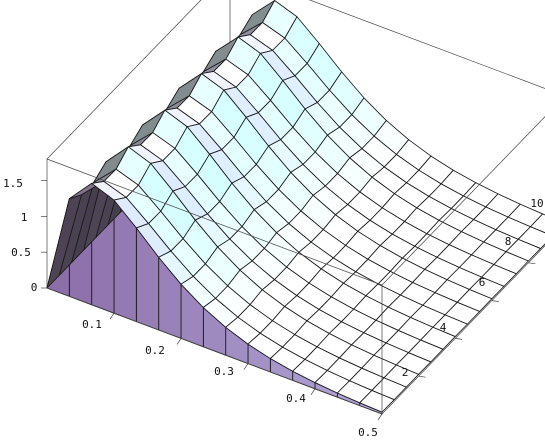 The height and width of the screenshot is (442, 545). What do you see at coordinates (296, 398) in the screenshot?
I see `x-tick-label: 0.4` at bounding box center [296, 398].